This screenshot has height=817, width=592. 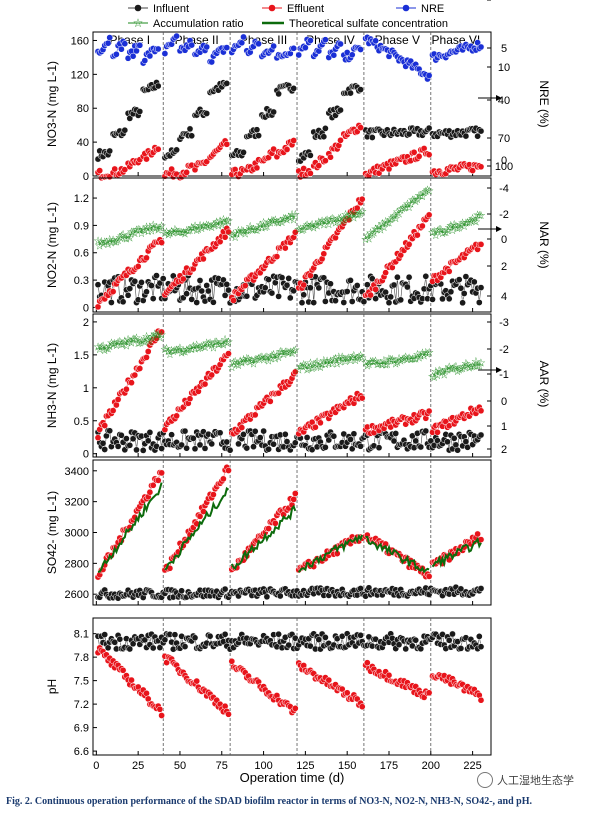 What do you see at coordinates (292, 777) in the screenshot?
I see `x-axis-label: Operation time (d)` at bounding box center [292, 777].